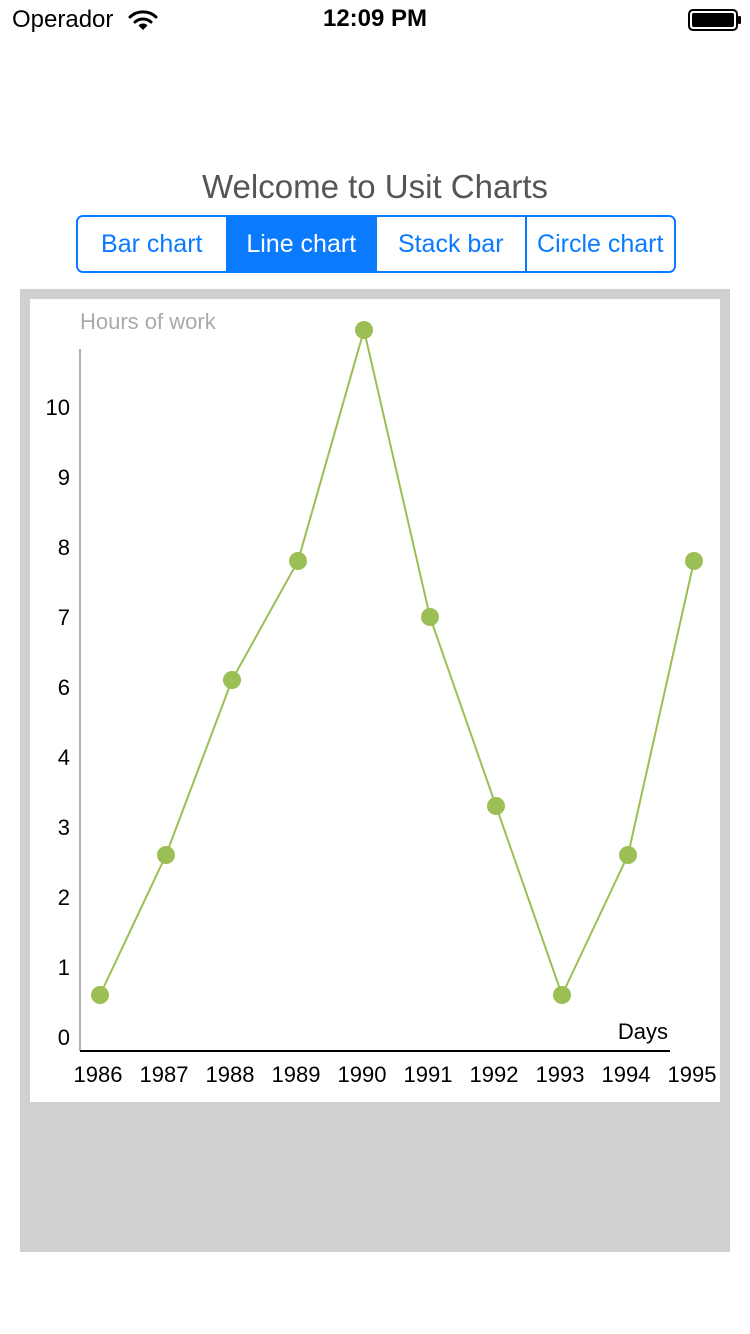  Describe the element at coordinates (452, 244) in the screenshot. I see `tab-stack-bar: Stack bar` at that location.